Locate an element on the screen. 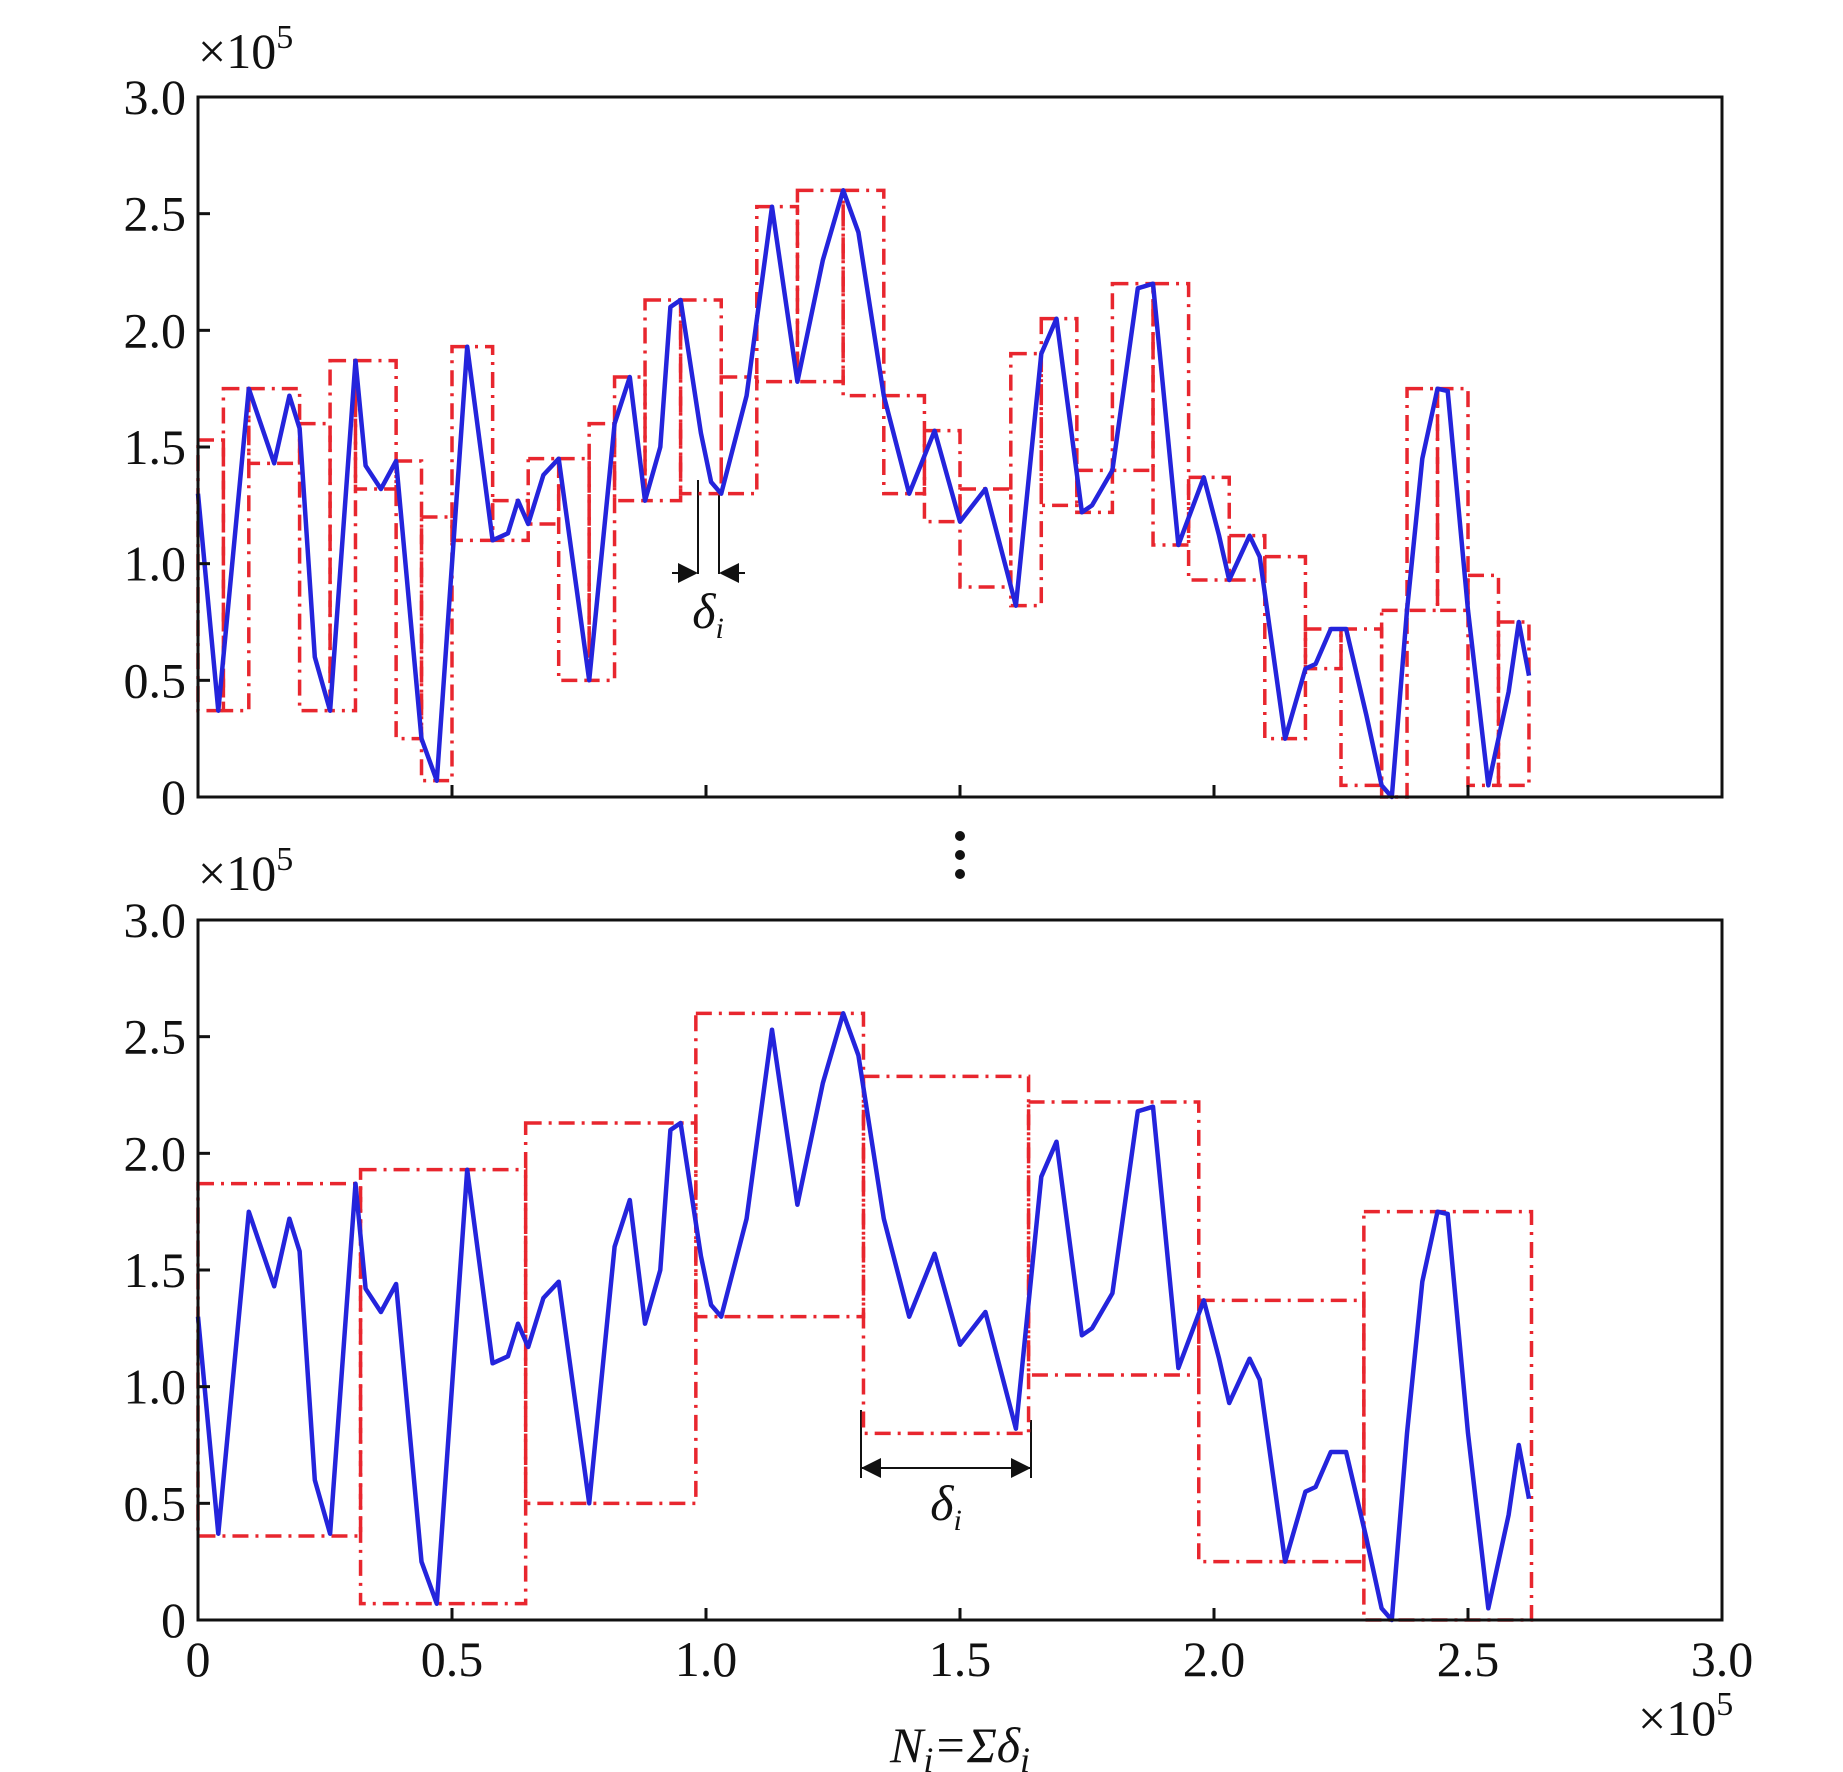 The height and width of the screenshot is (1772, 1843). x-tick-label: 0.5 is located at coordinates (452, 1659).